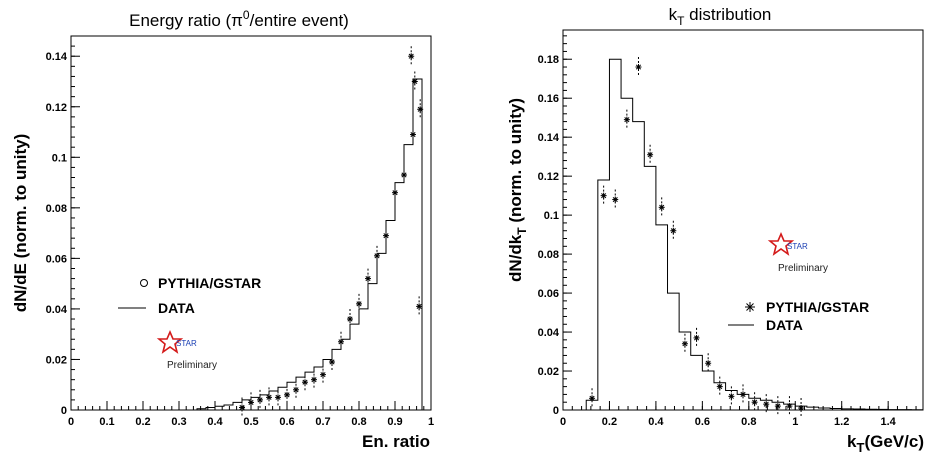 Image resolution: width=926 pixels, height=457 pixels. Describe the element at coordinates (396, 441) in the screenshot. I see `energy-ratio-x-axis-title: En. ratio` at that location.